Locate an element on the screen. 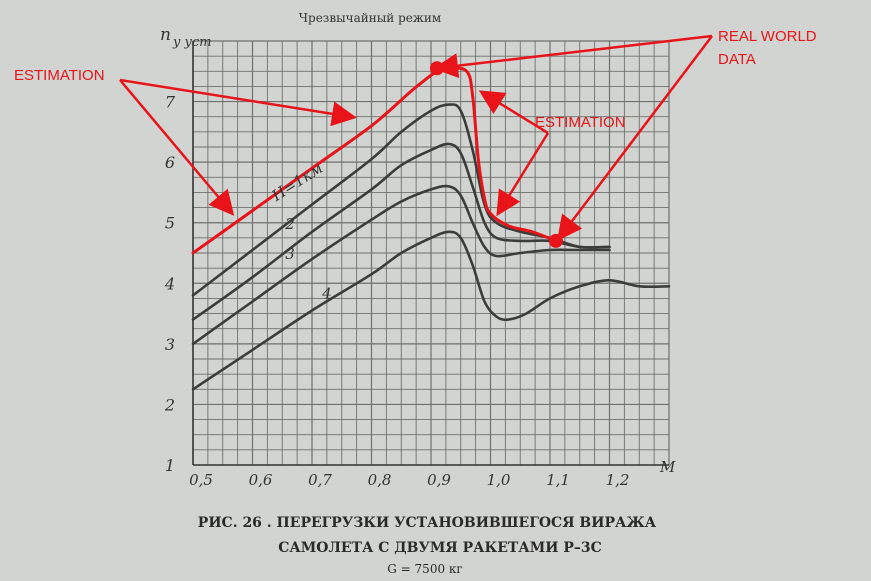 The width and height of the screenshot is (871, 581). caption-line-2: САМОЛЕТА С ДВУМЯ РАКЕТАМИ Р–3С is located at coordinates (440, 548).